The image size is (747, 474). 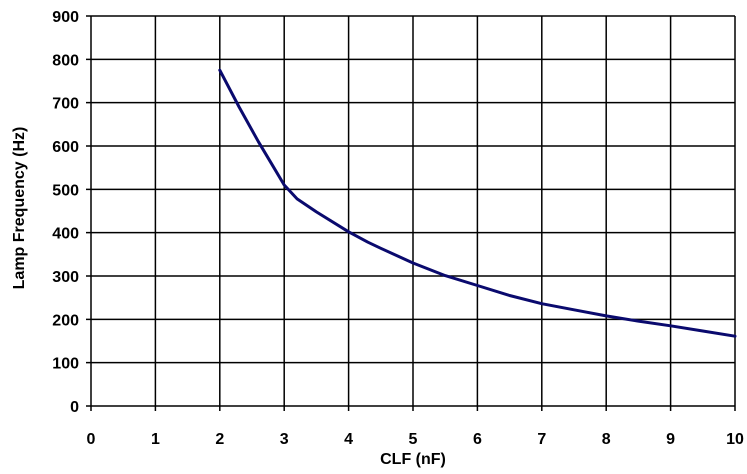 What do you see at coordinates (65, 320) in the screenshot?
I see `y-tick-label: 200` at bounding box center [65, 320].